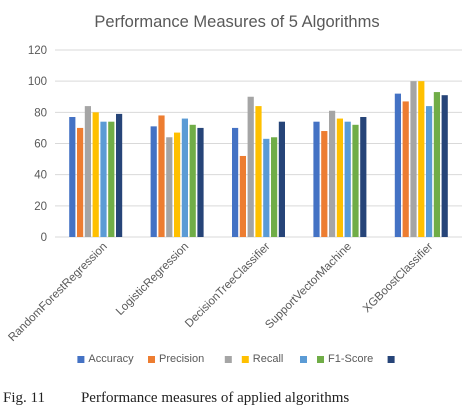 This screenshot has height=407, width=474. Describe the element at coordinates (40, 176) in the screenshot. I see `y-tick-label: 40` at that location.